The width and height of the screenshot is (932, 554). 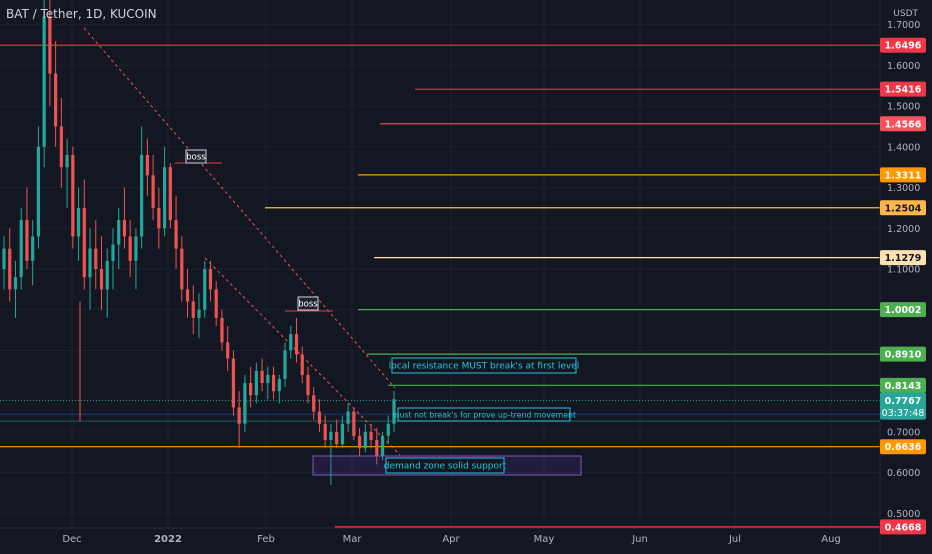 I want to click on last-price-text: 0.7767, so click(x=903, y=401).